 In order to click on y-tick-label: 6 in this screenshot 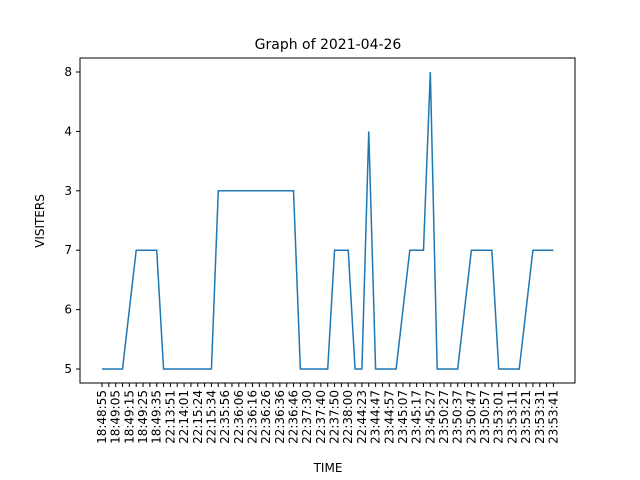, I will do `click(68, 310)`.